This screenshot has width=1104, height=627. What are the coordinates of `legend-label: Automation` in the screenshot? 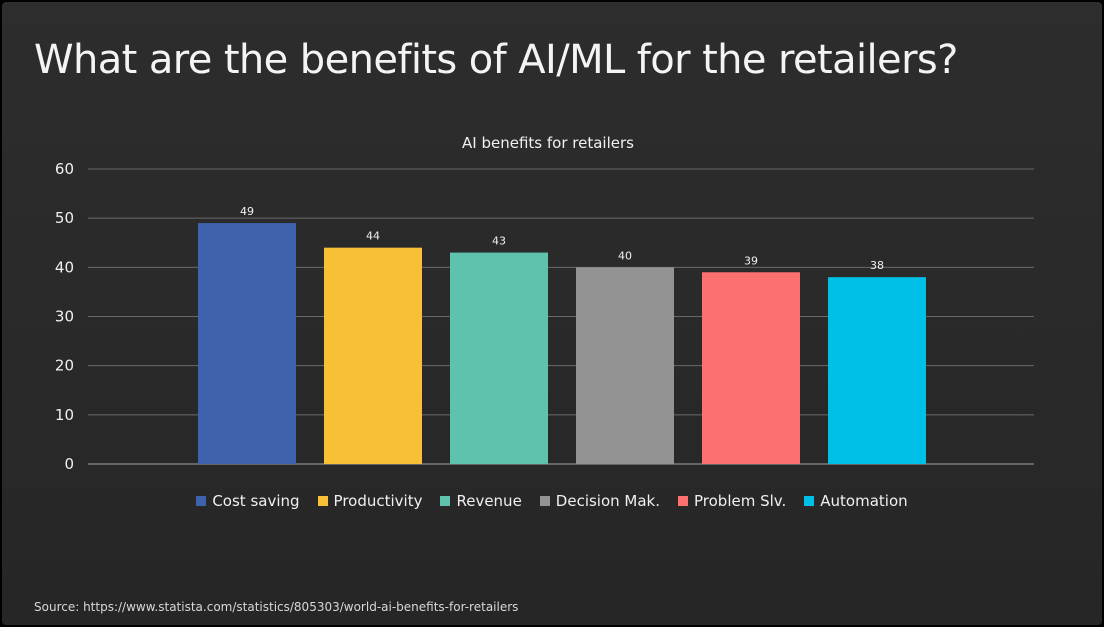 It's located at (864, 501).